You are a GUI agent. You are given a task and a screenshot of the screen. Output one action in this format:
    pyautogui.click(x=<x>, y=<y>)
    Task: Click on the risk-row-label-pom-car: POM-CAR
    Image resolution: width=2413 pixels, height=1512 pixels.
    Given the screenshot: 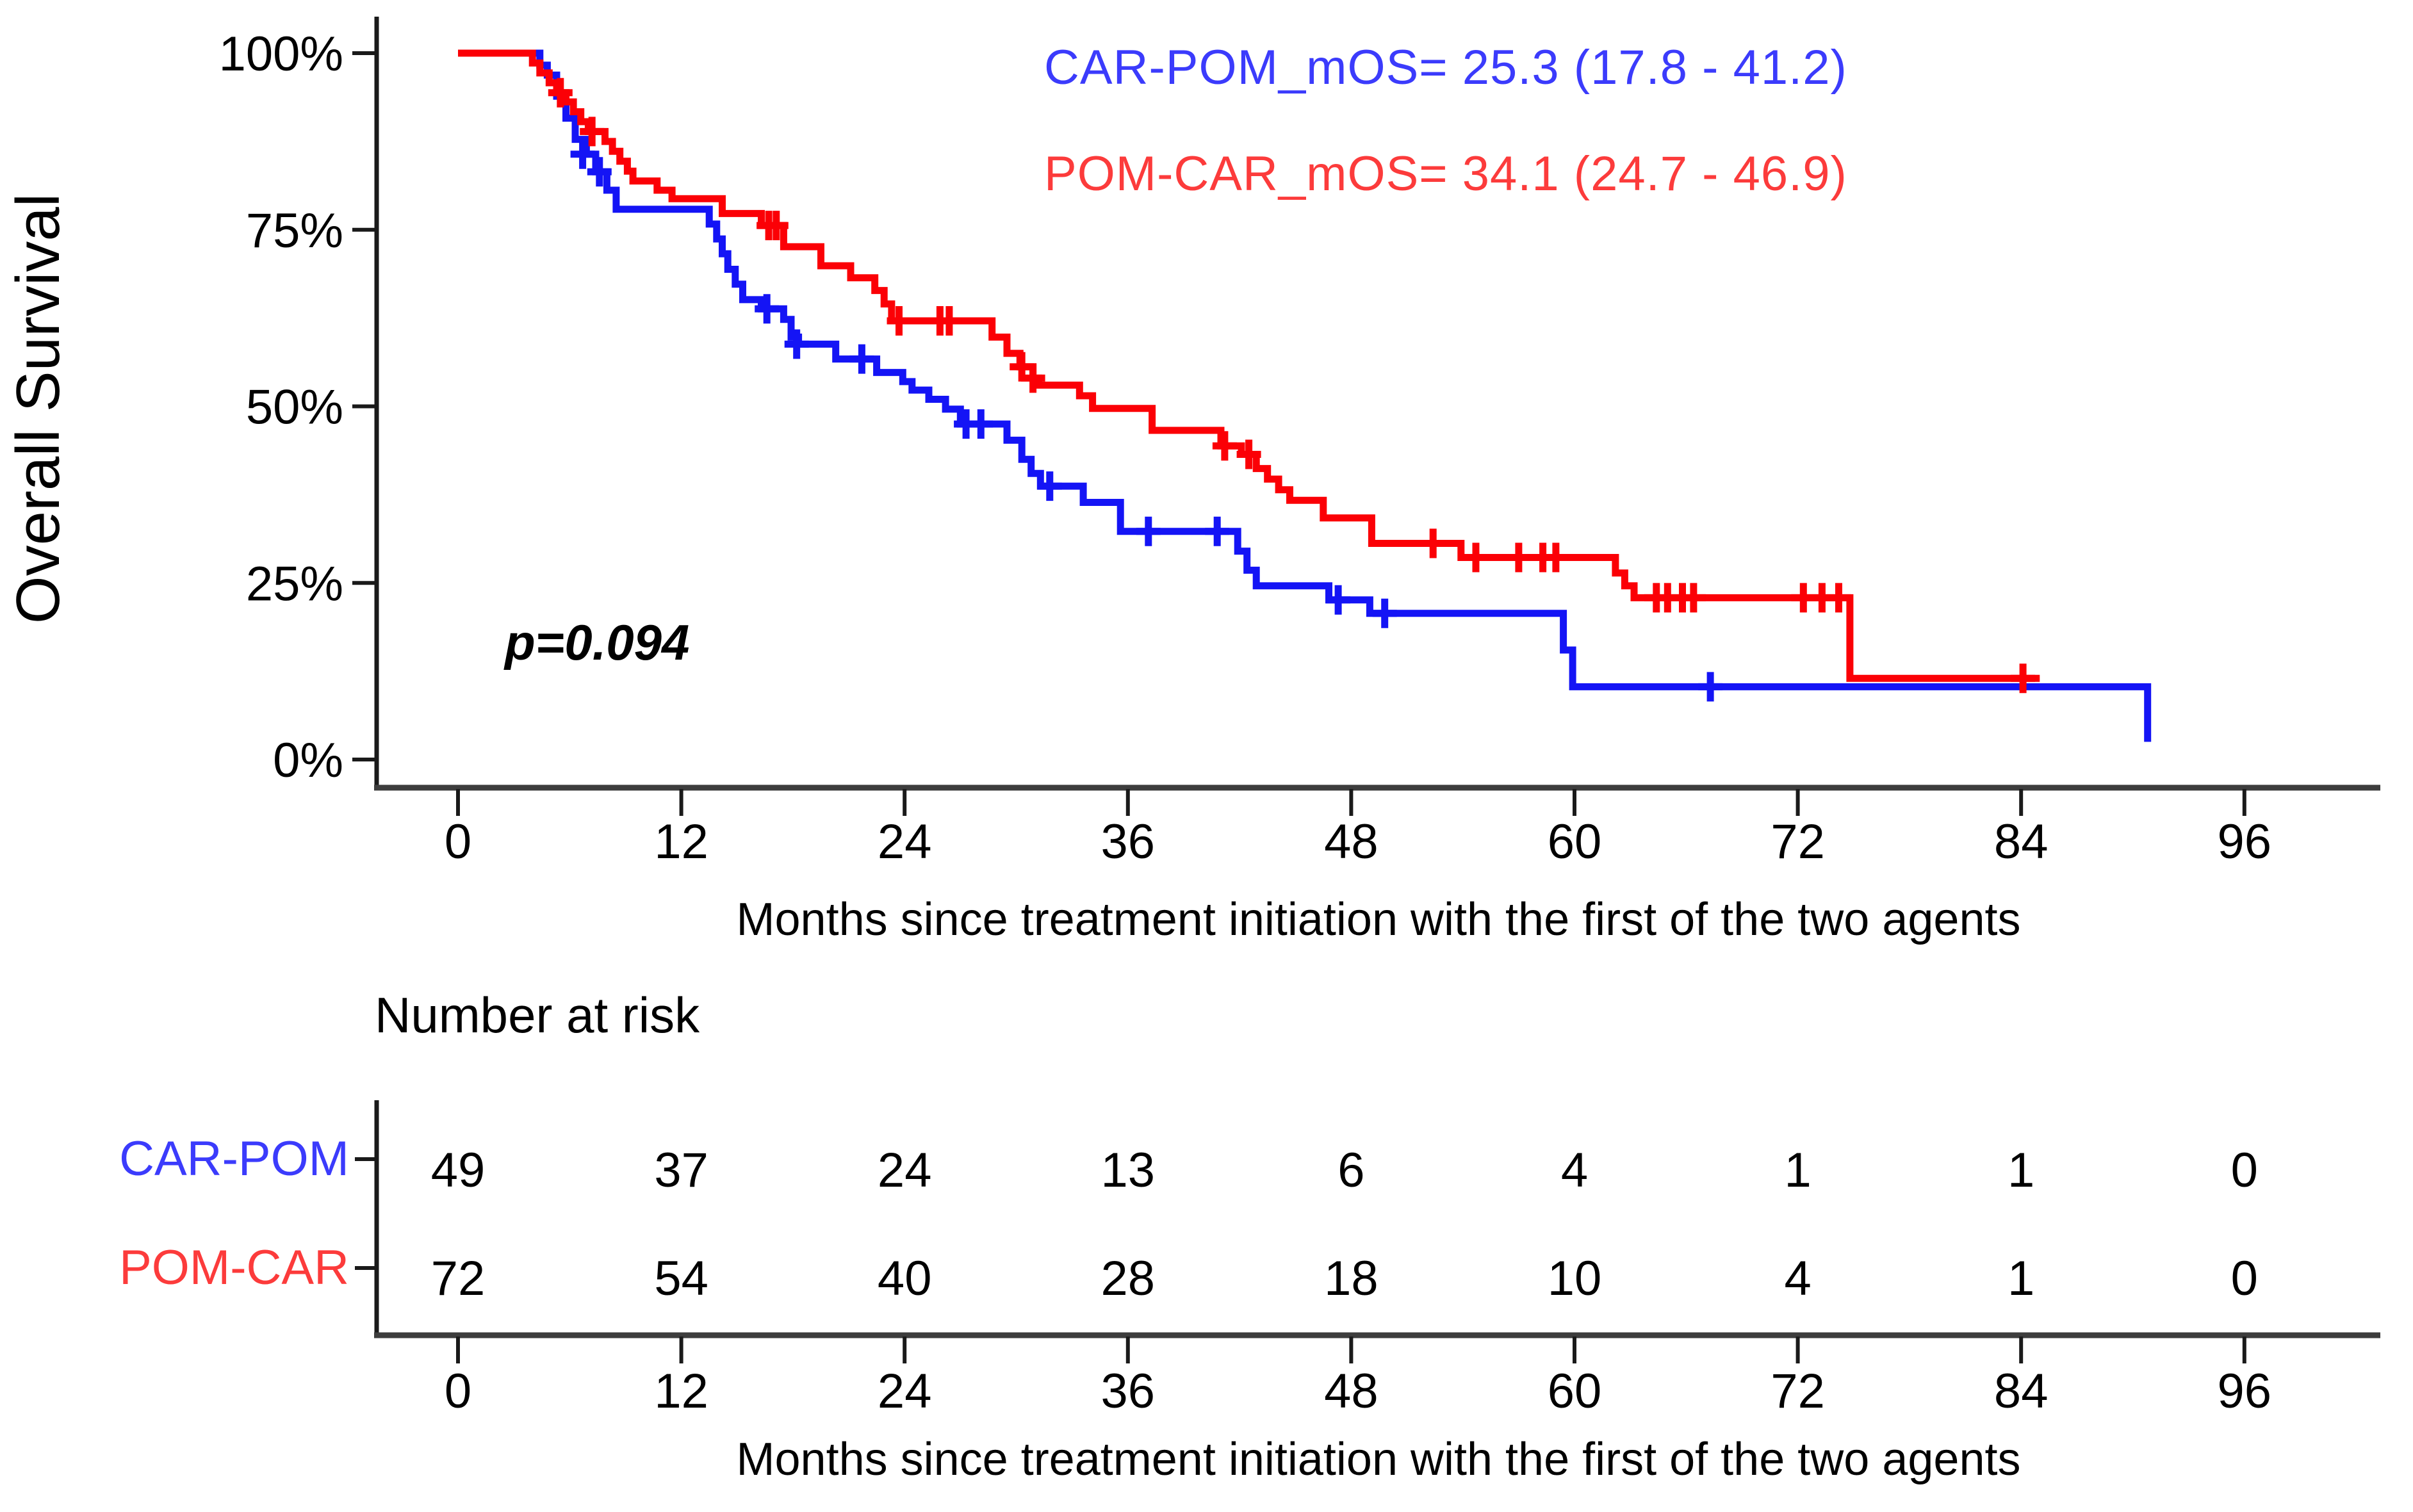 What is the action you would take?
    pyautogui.click(x=234, y=1268)
    